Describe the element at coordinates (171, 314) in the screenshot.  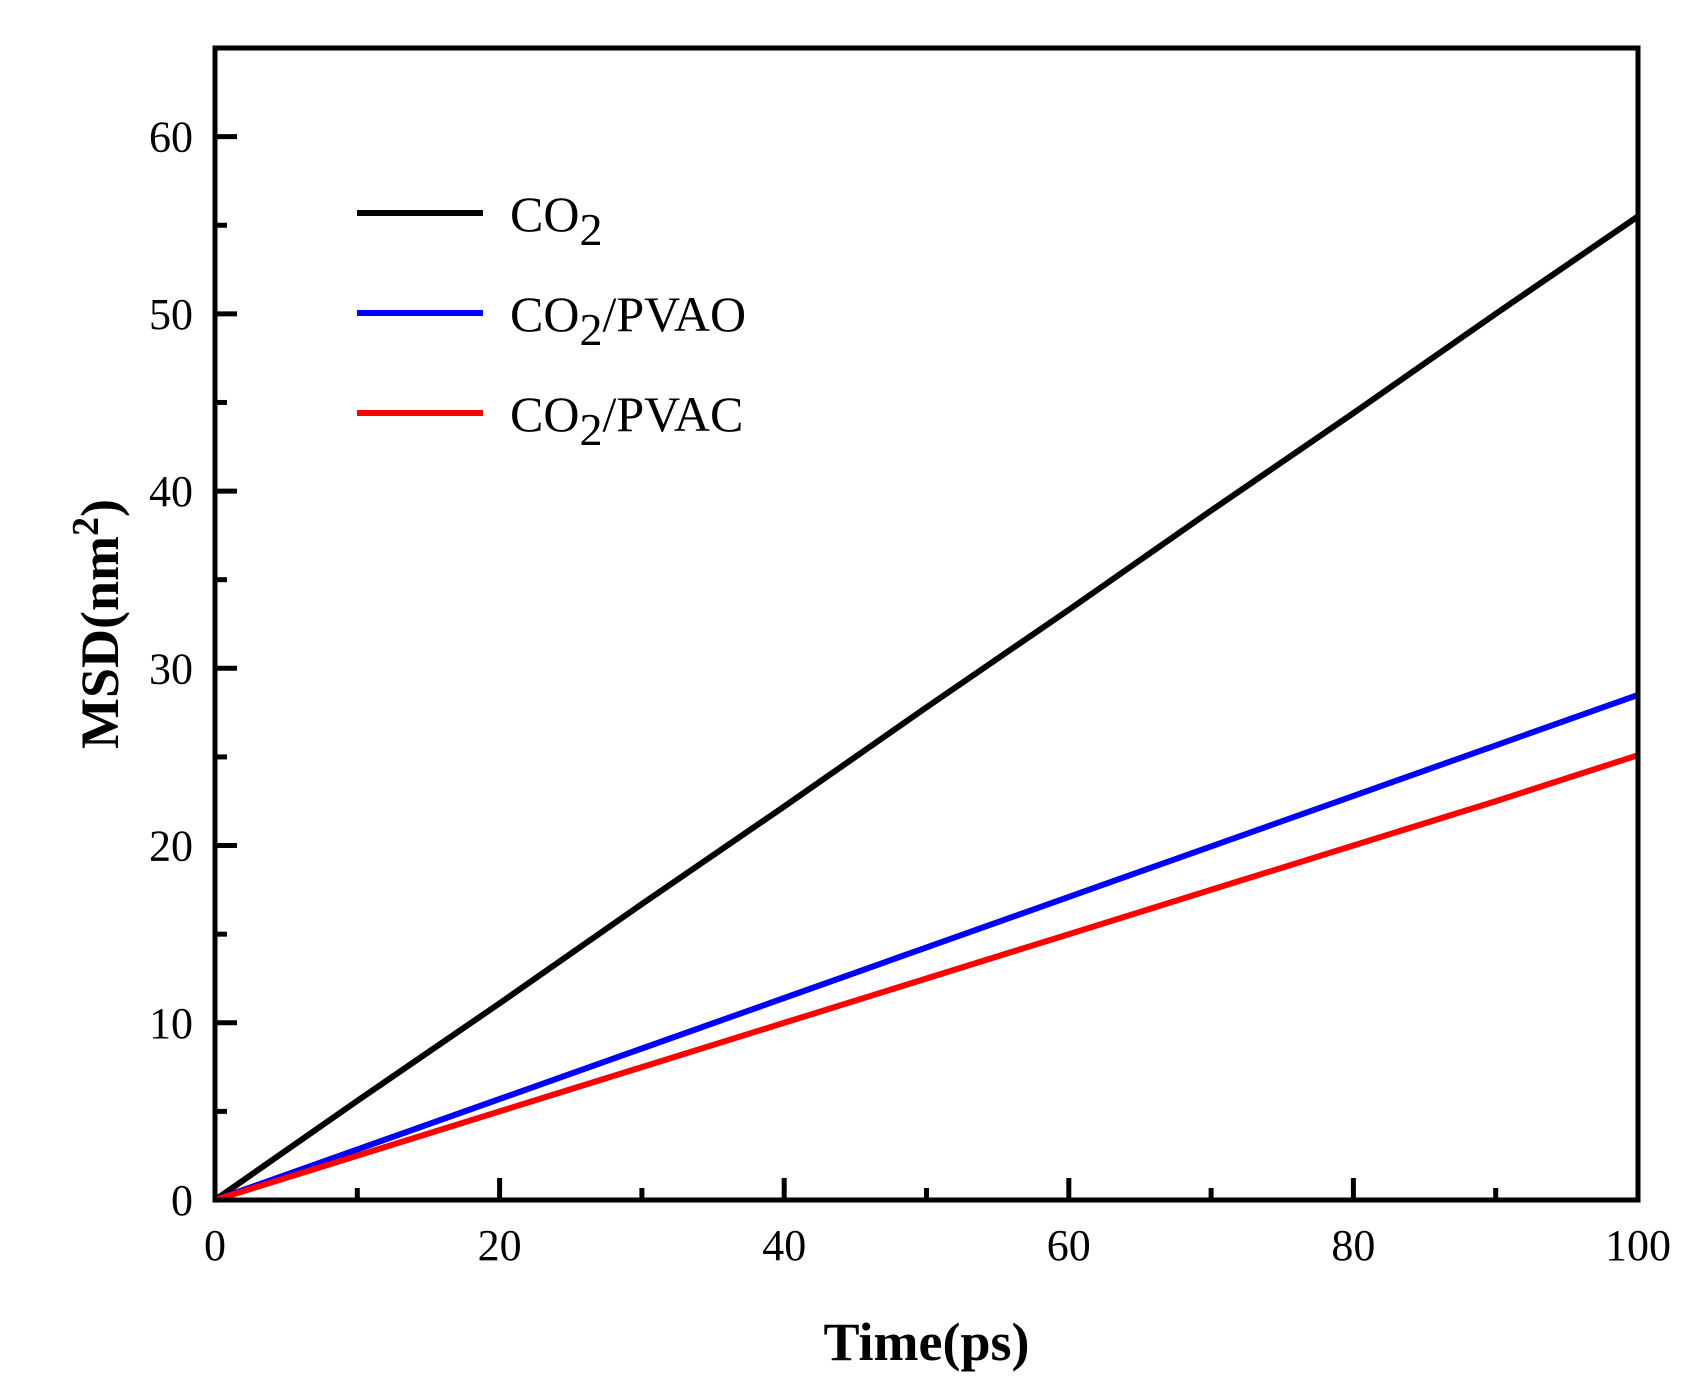
I see `y-tick-label: 50` at that location.